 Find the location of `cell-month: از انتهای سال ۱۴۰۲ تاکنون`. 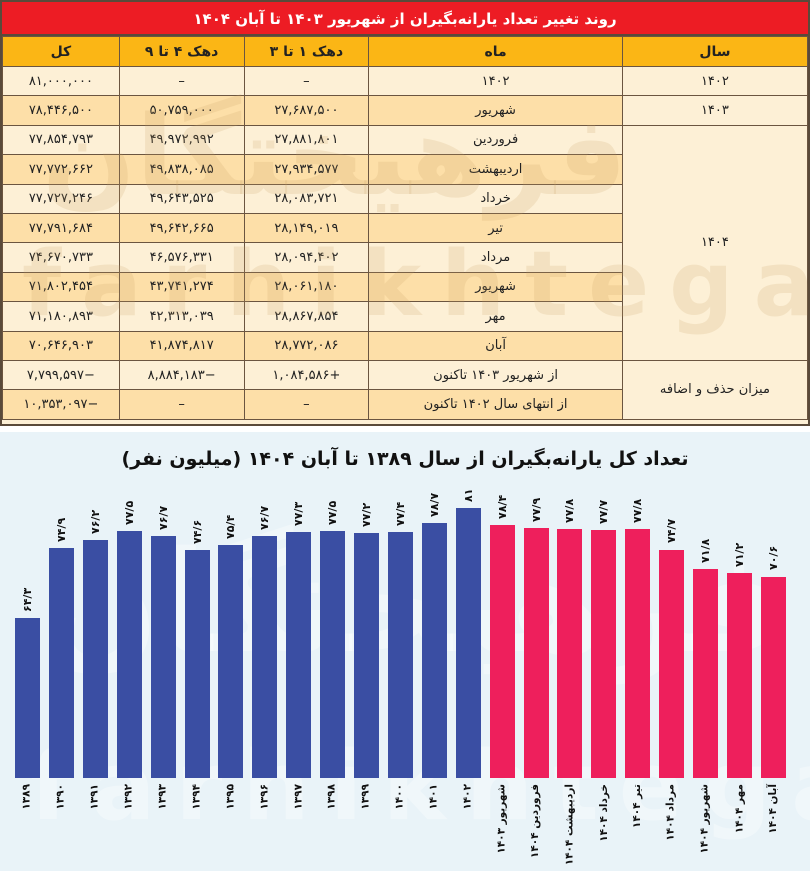

cell-month: از انتهای سال ۱۴۰۲ تاکنون is located at coordinates (495, 404).